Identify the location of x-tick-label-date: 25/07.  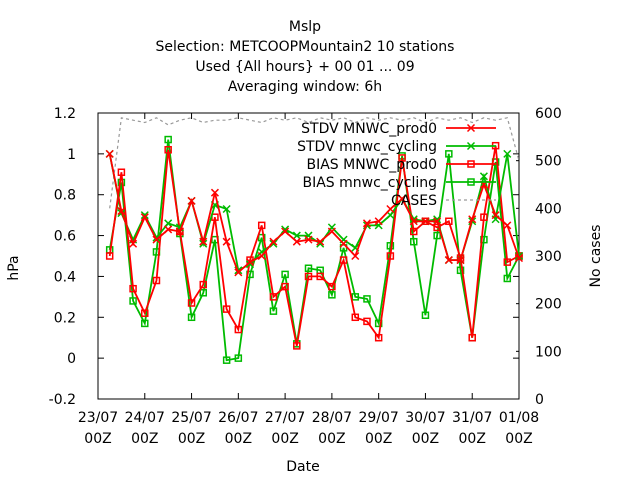
(191, 418).